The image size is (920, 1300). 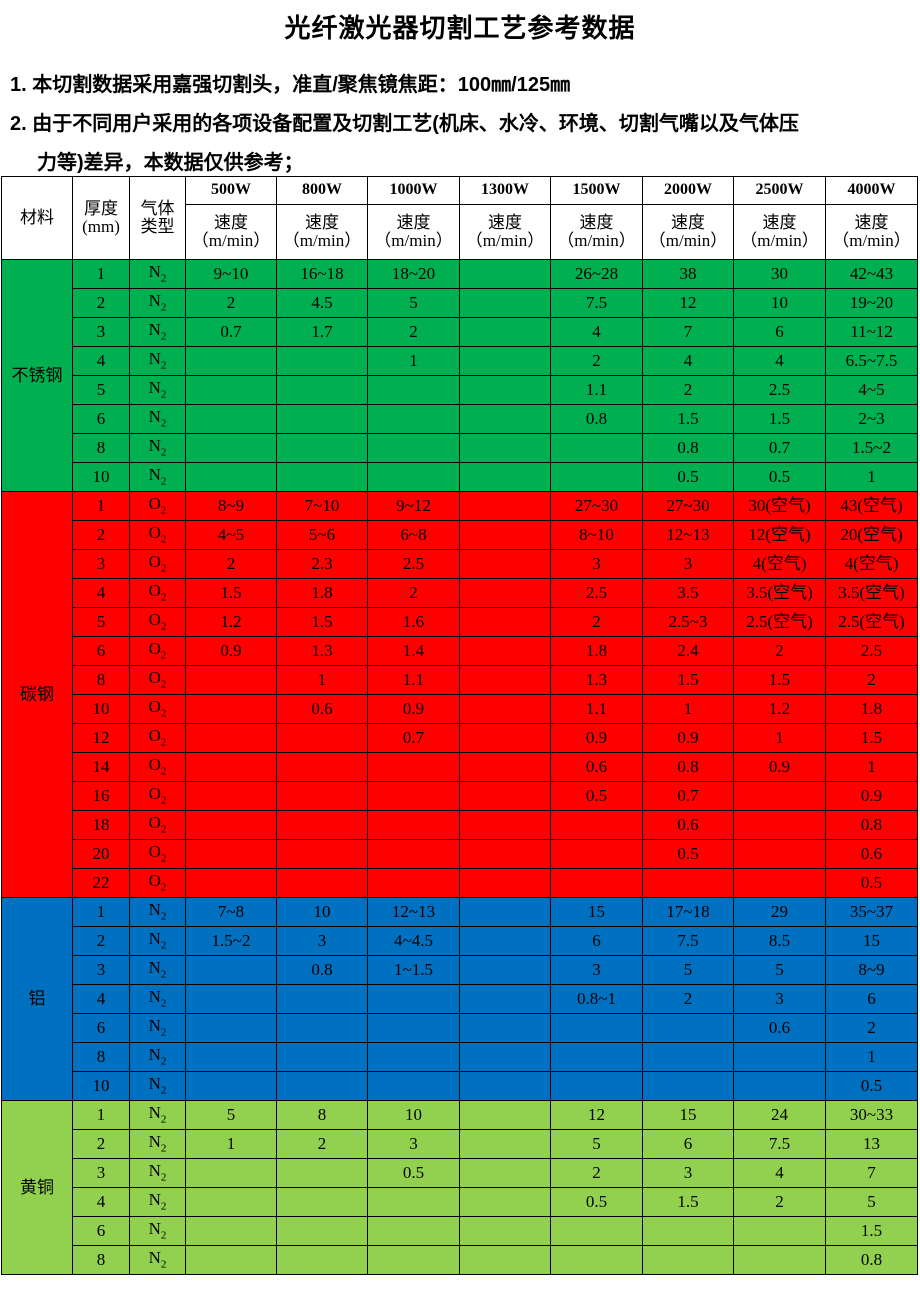 I want to click on speed-cell: 2~3, so click(x=871, y=419).